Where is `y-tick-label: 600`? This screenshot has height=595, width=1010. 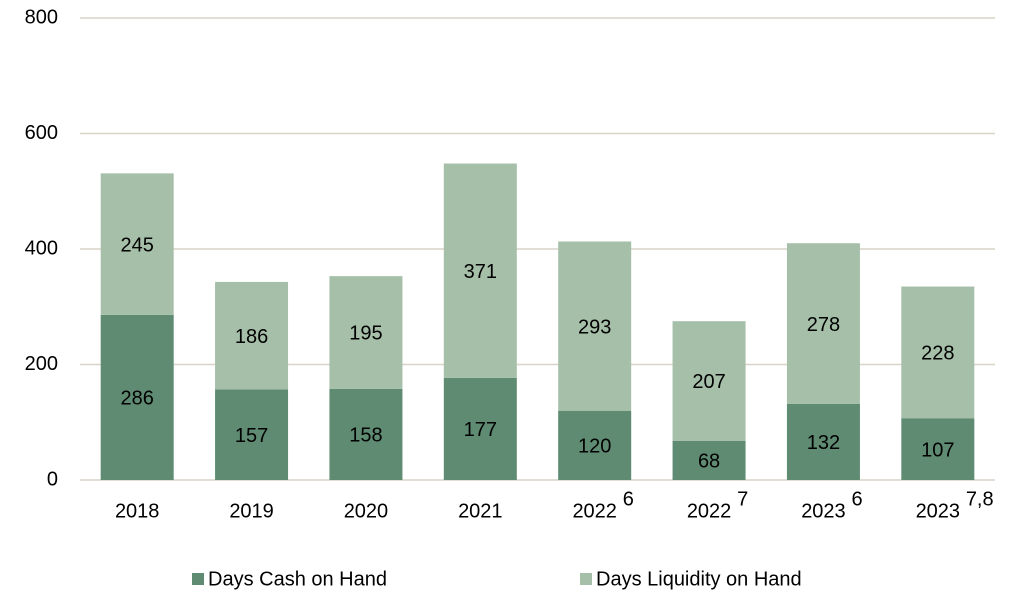
y-tick-label: 600 is located at coordinates (41, 133).